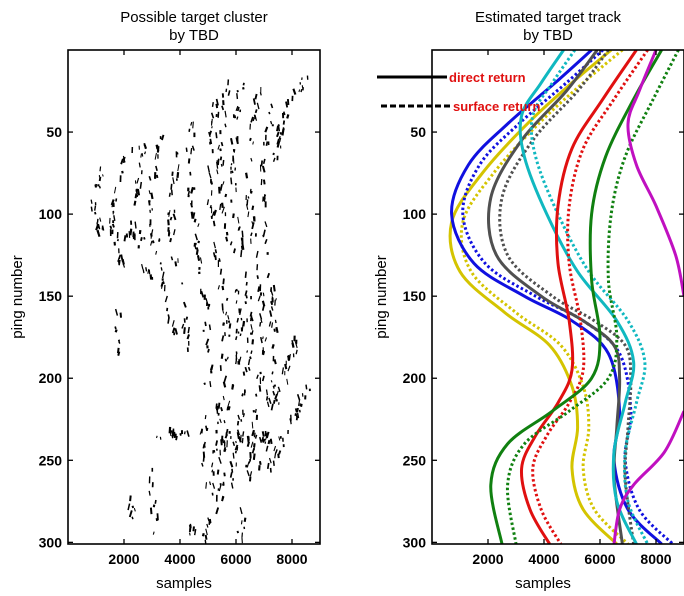 The image size is (684, 596). What do you see at coordinates (17, 296) in the screenshot?
I see `y-axis-label: ping number` at bounding box center [17, 296].